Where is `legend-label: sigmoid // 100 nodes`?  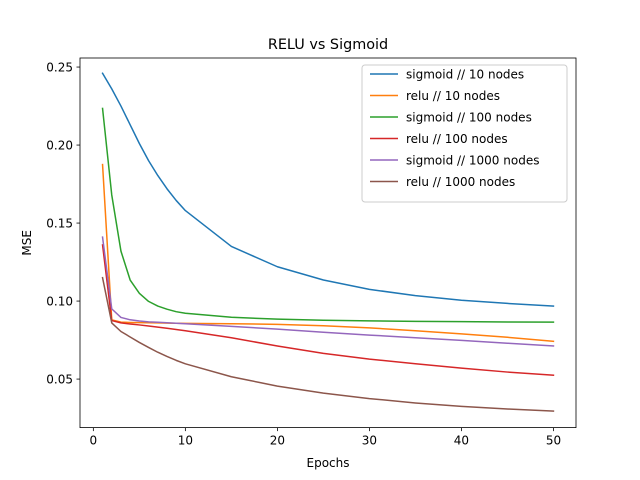 legend-label: sigmoid // 100 nodes is located at coordinates (469, 117).